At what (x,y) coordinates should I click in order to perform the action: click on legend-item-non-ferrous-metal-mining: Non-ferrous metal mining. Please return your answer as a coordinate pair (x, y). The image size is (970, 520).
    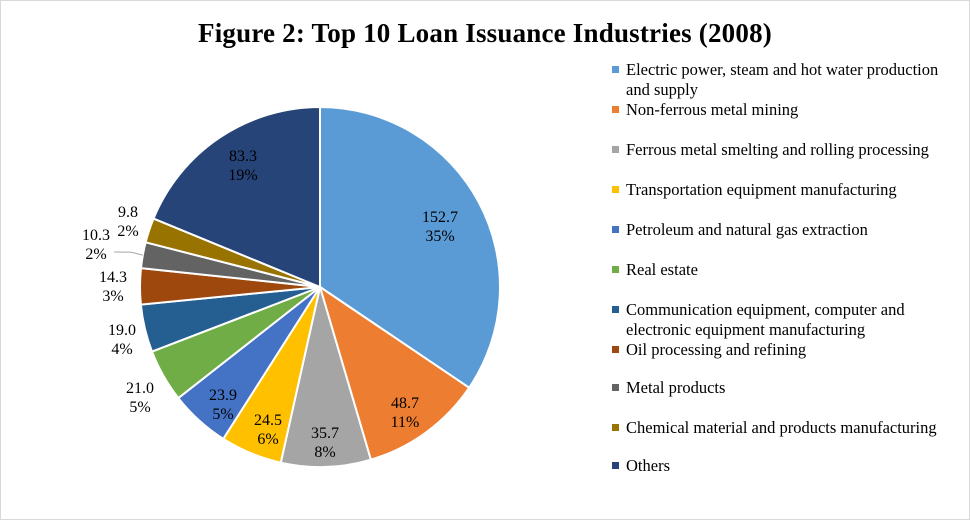
    Looking at the image, I should click on (782, 110).